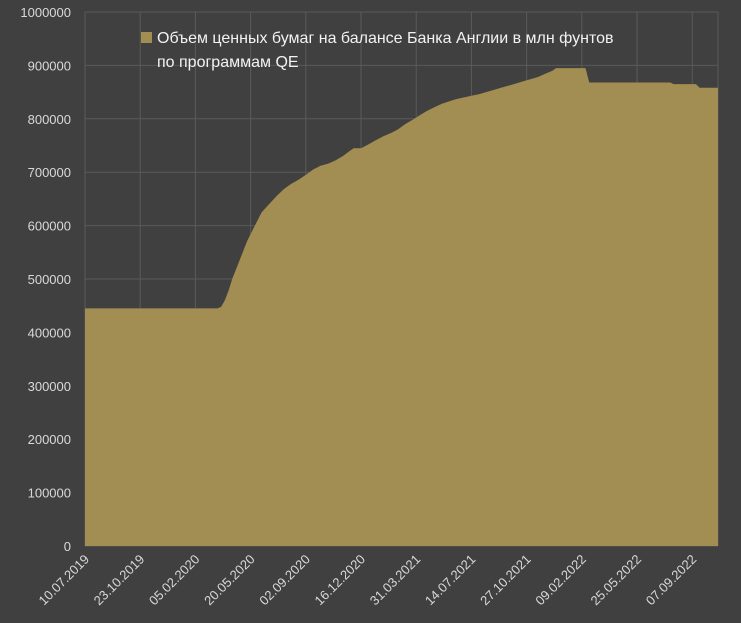 The image size is (741, 623). Describe the element at coordinates (228, 62) in the screenshot. I see `legend-label-line-2: по программам QE` at that location.